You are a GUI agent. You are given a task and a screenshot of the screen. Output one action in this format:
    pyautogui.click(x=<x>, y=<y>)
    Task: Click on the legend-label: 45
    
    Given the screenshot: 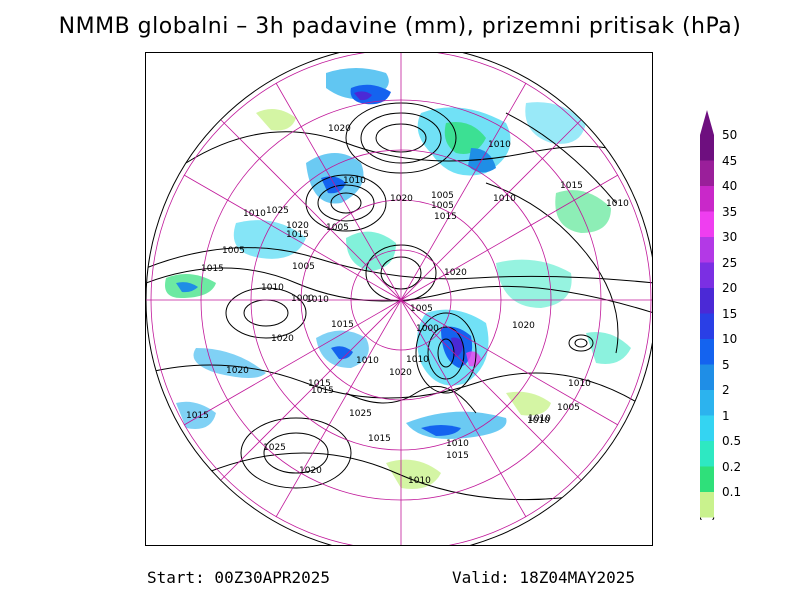 What is the action you would take?
    pyautogui.click(x=730, y=160)
    